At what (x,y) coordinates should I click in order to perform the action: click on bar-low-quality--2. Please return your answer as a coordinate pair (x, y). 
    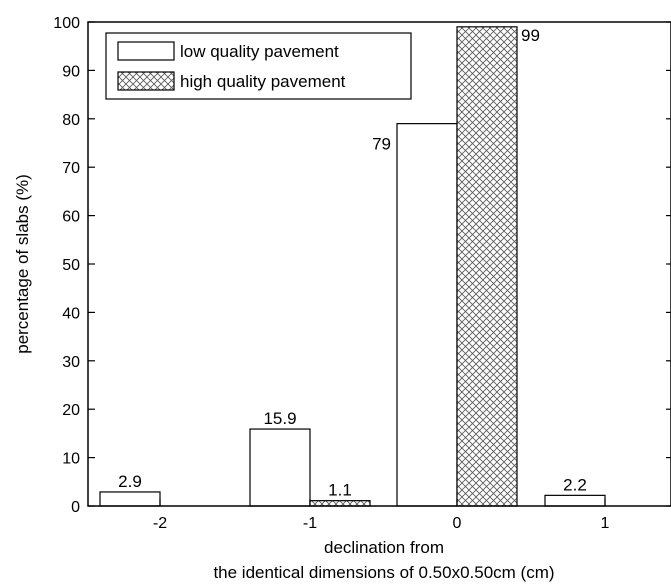
    Looking at the image, I should click on (130, 499).